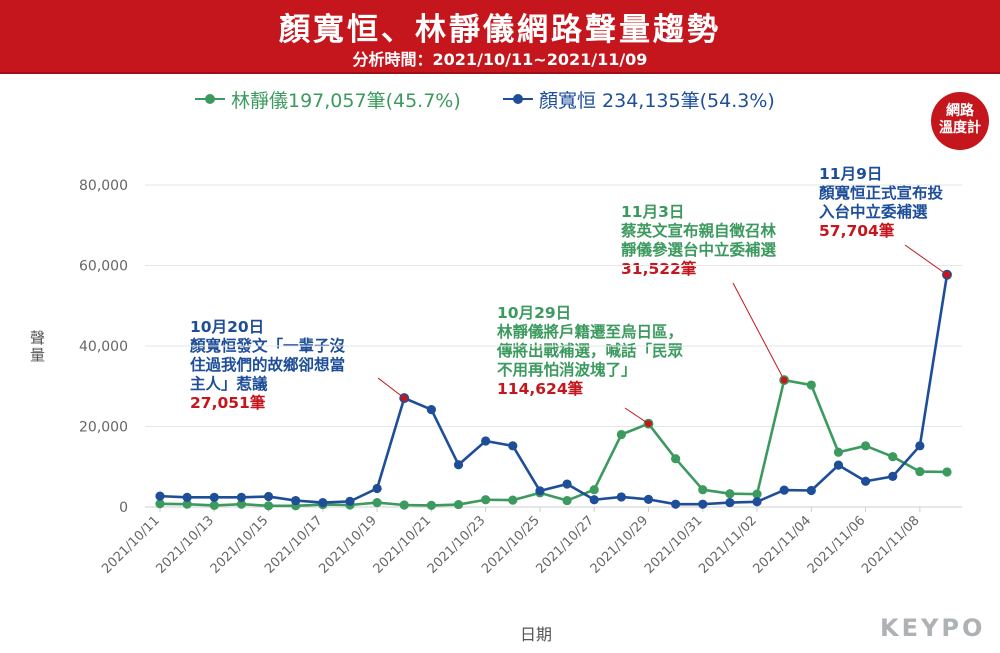  What do you see at coordinates (699, 250) in the screenshot?
I see `annotation-text-line: 靜儀參選台中立委補選` at bounding box center [699, 250].